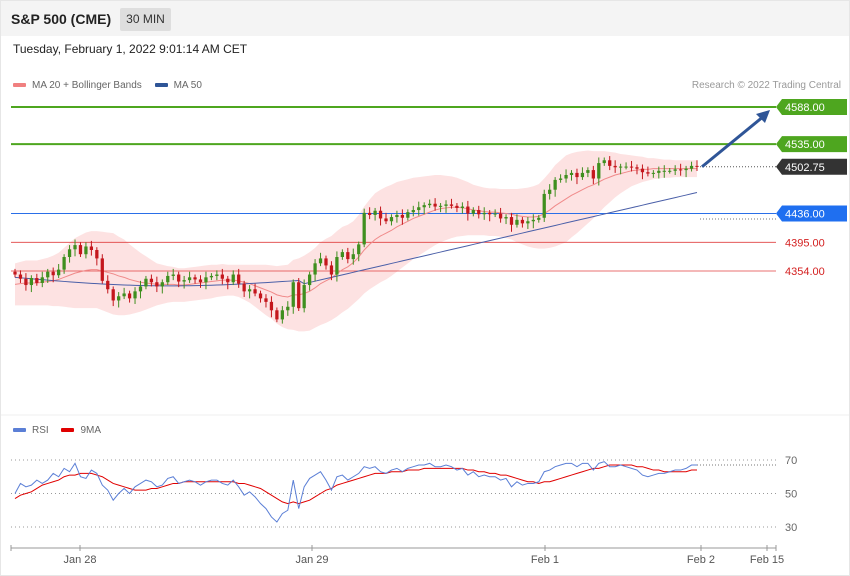  What do you see at coordinates (187, 85) in the screenshot?
I see `legend-ma50-label: MA 50` at bounding box center [187, 85].